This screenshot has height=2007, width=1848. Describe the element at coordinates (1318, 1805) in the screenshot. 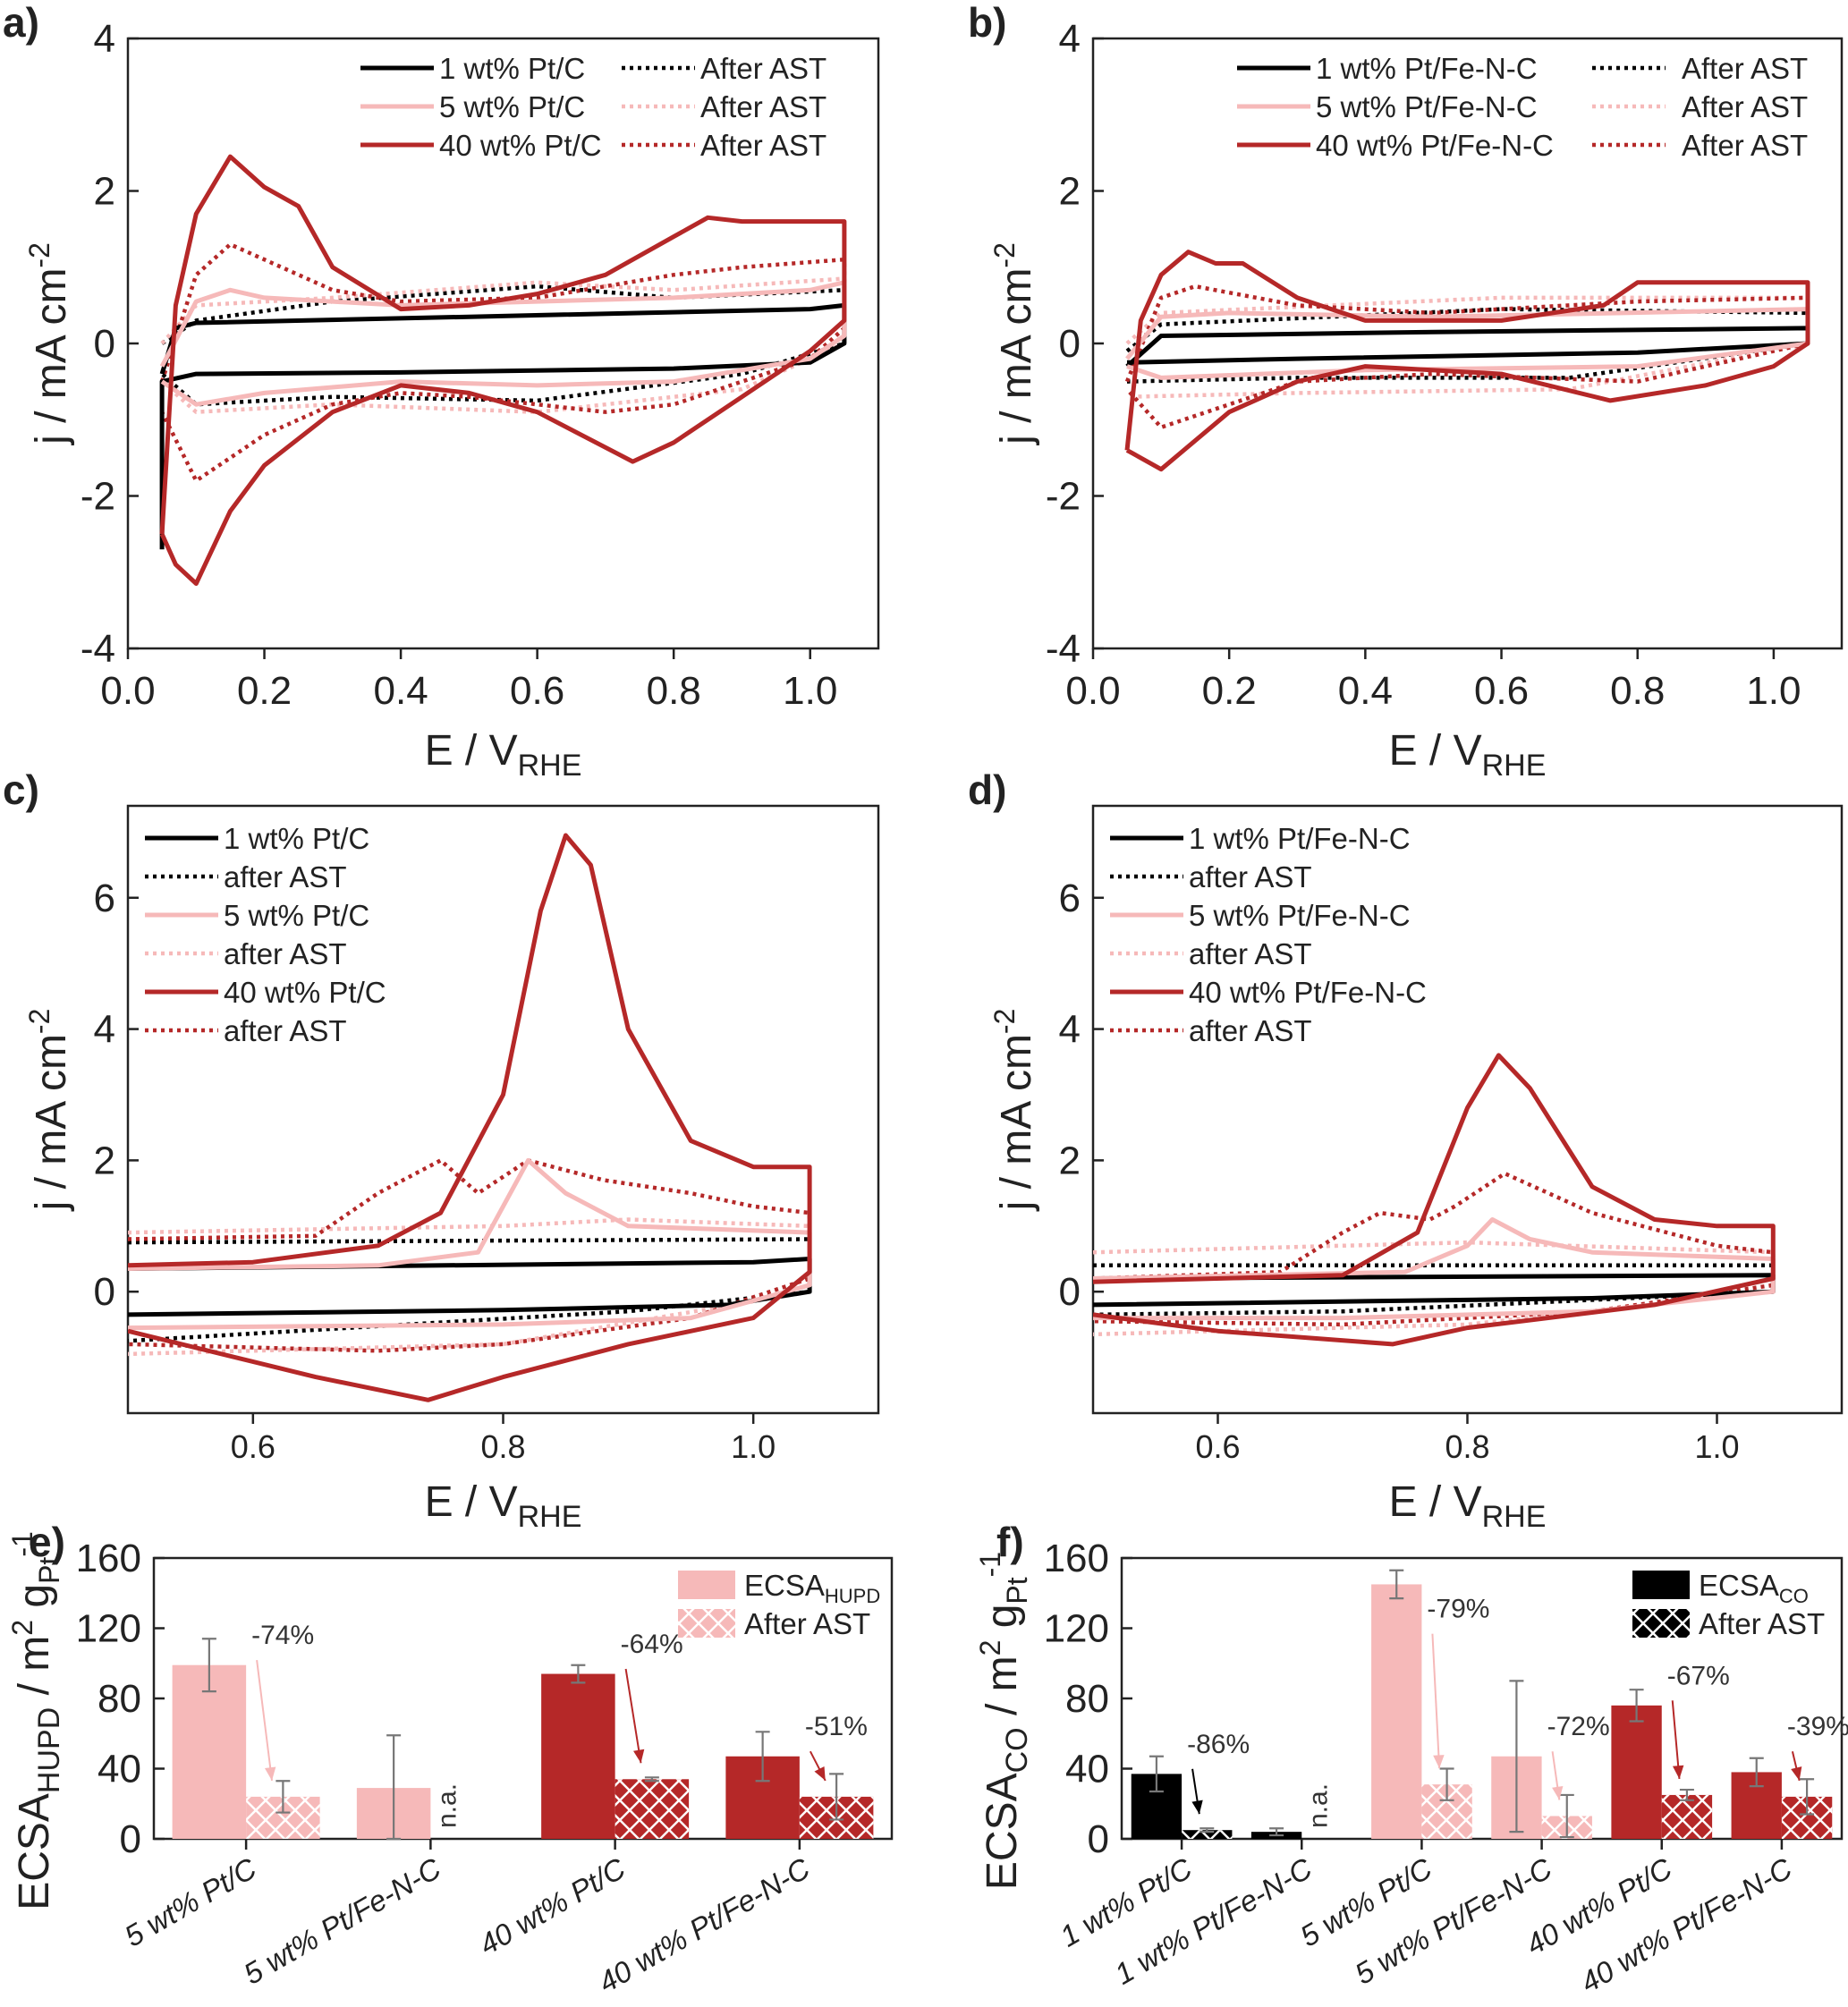

I see `na-label: n.a.` at that location.